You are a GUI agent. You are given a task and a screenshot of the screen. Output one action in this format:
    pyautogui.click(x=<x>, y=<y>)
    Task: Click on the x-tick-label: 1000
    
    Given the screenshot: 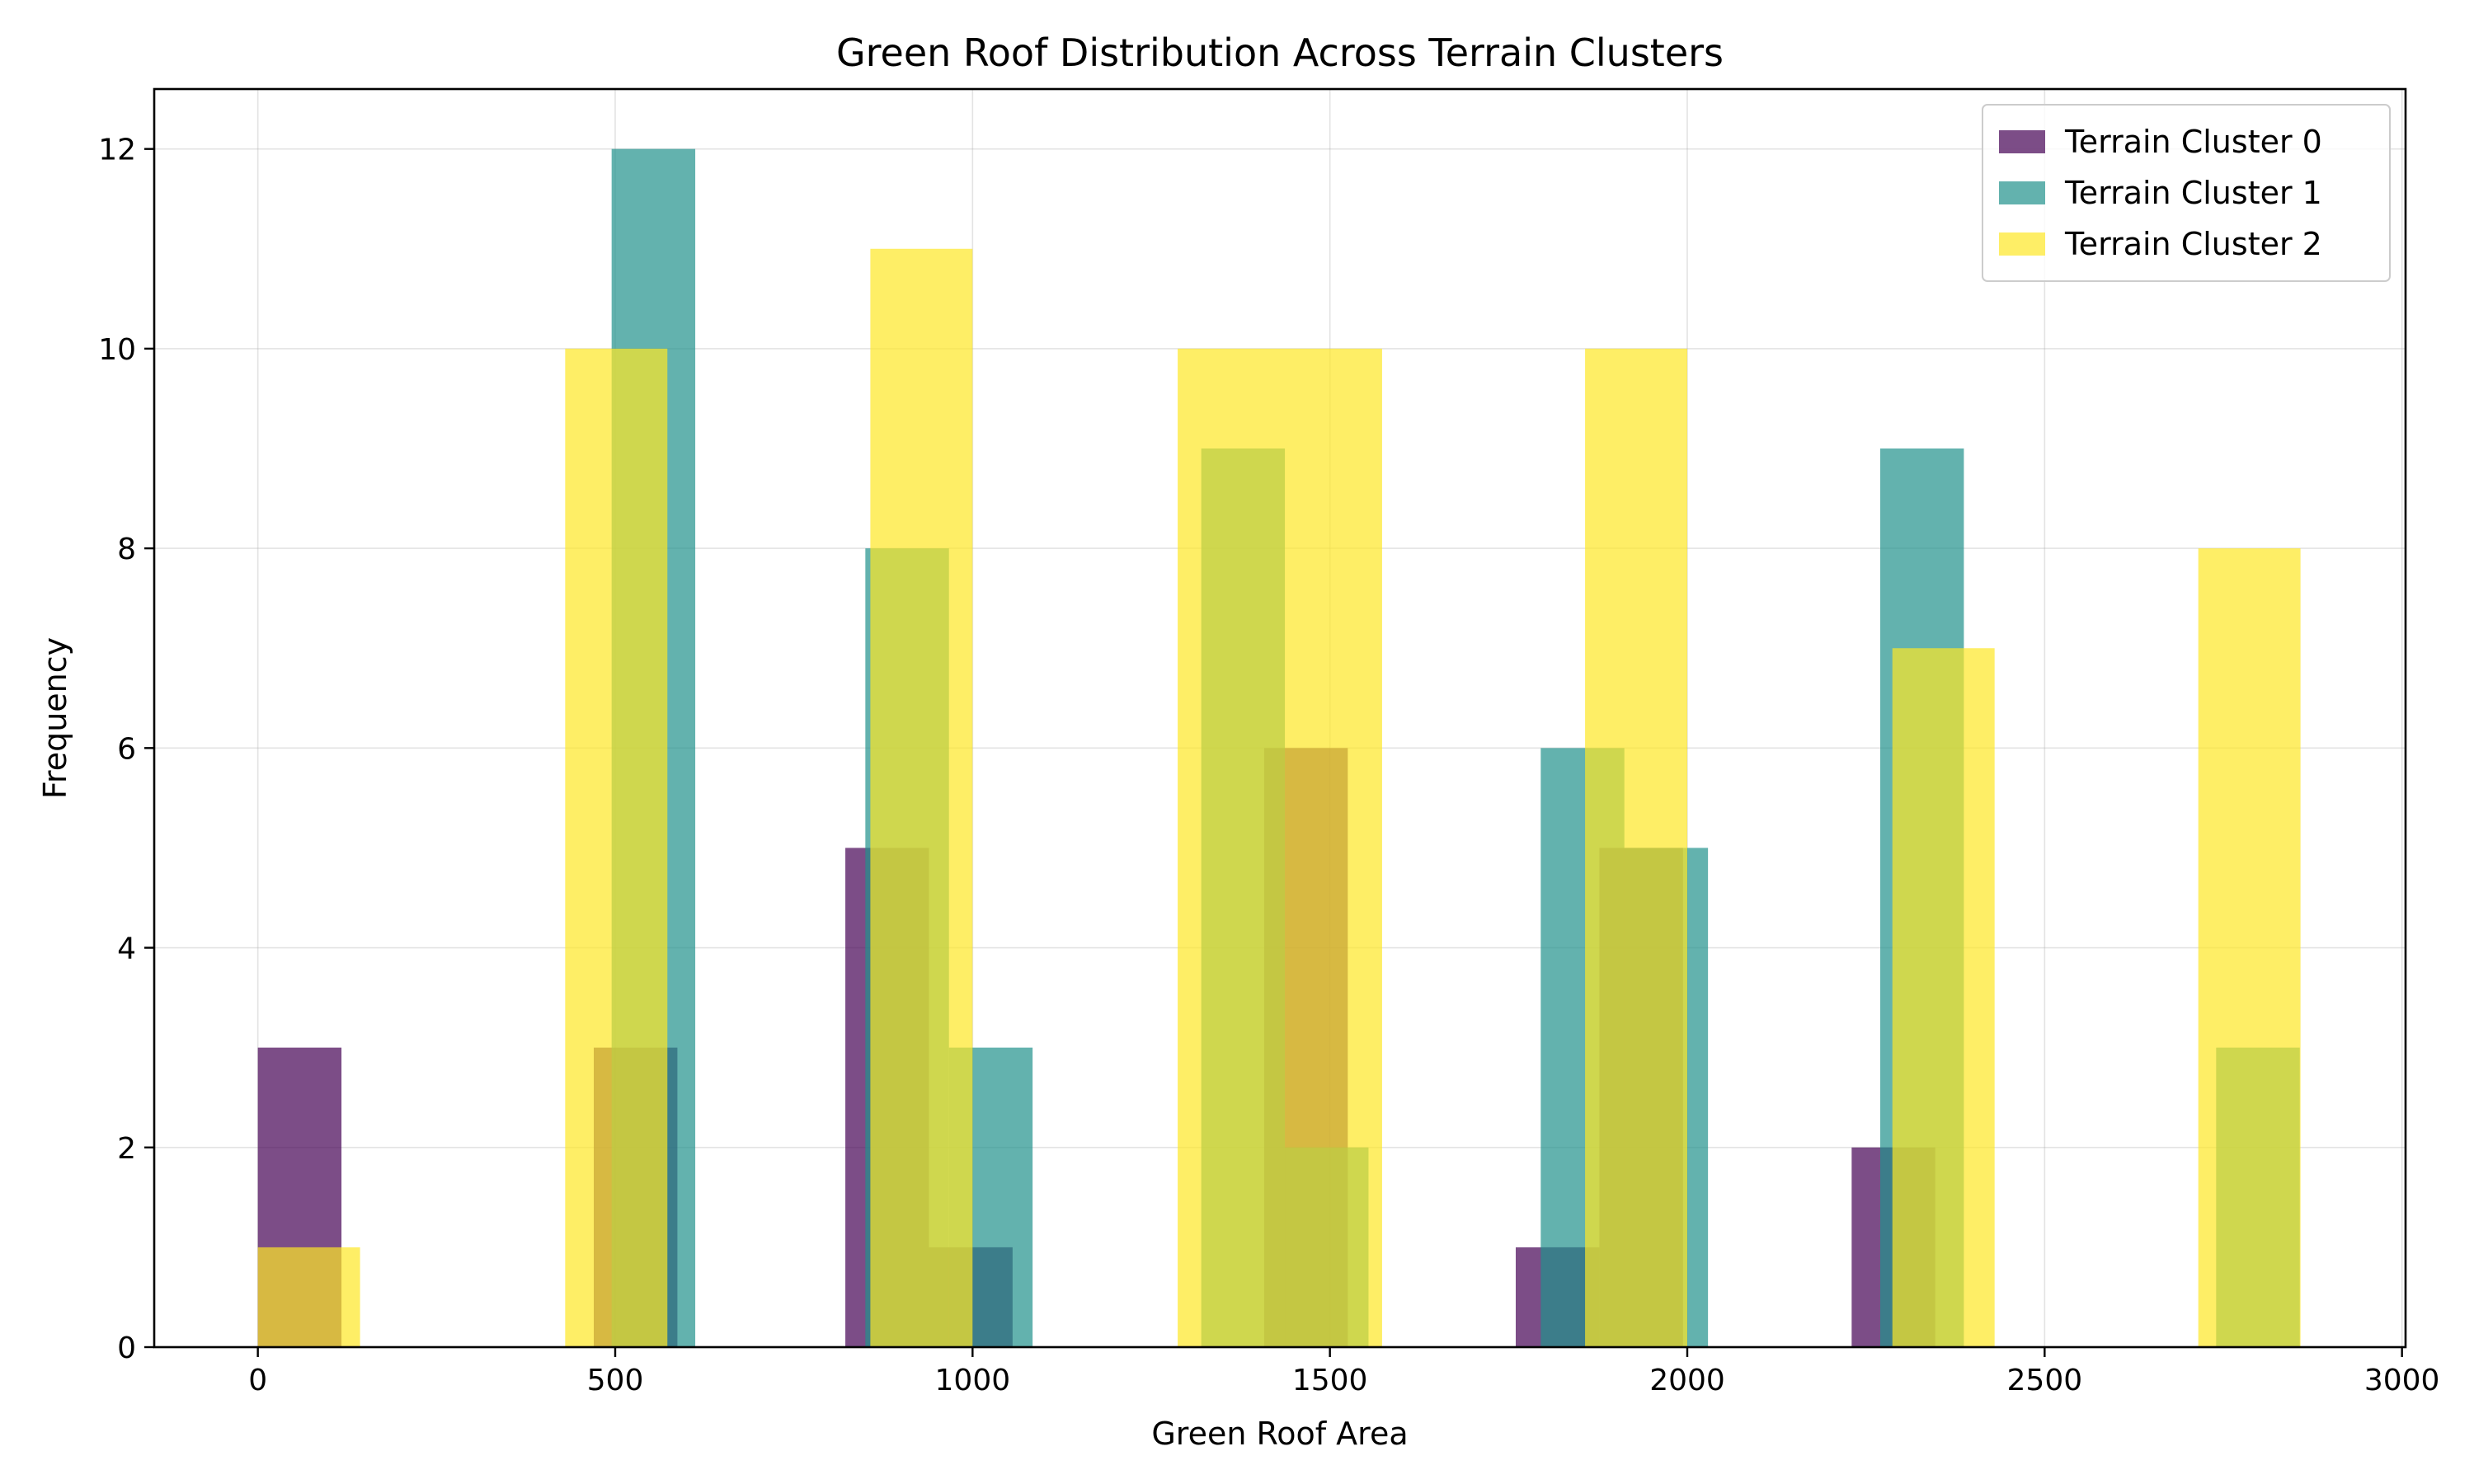 What is the action you would take?
    pyautogui.click(x=973, y=1380)
    